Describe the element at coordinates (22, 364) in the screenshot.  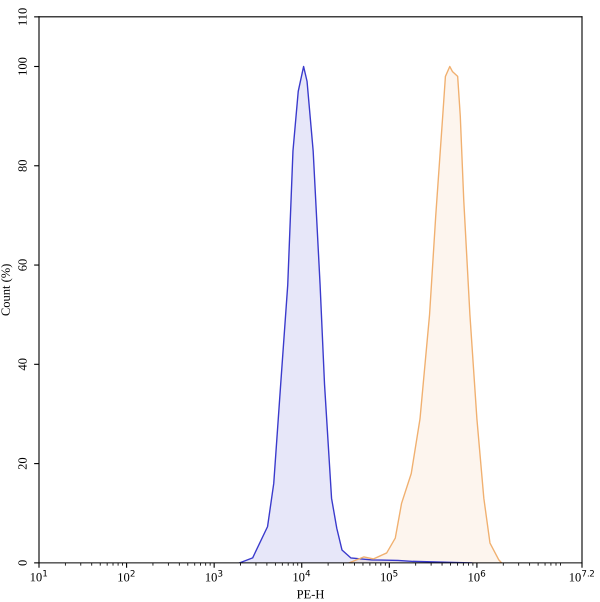
I see `y-tick-label: 40` at that location.